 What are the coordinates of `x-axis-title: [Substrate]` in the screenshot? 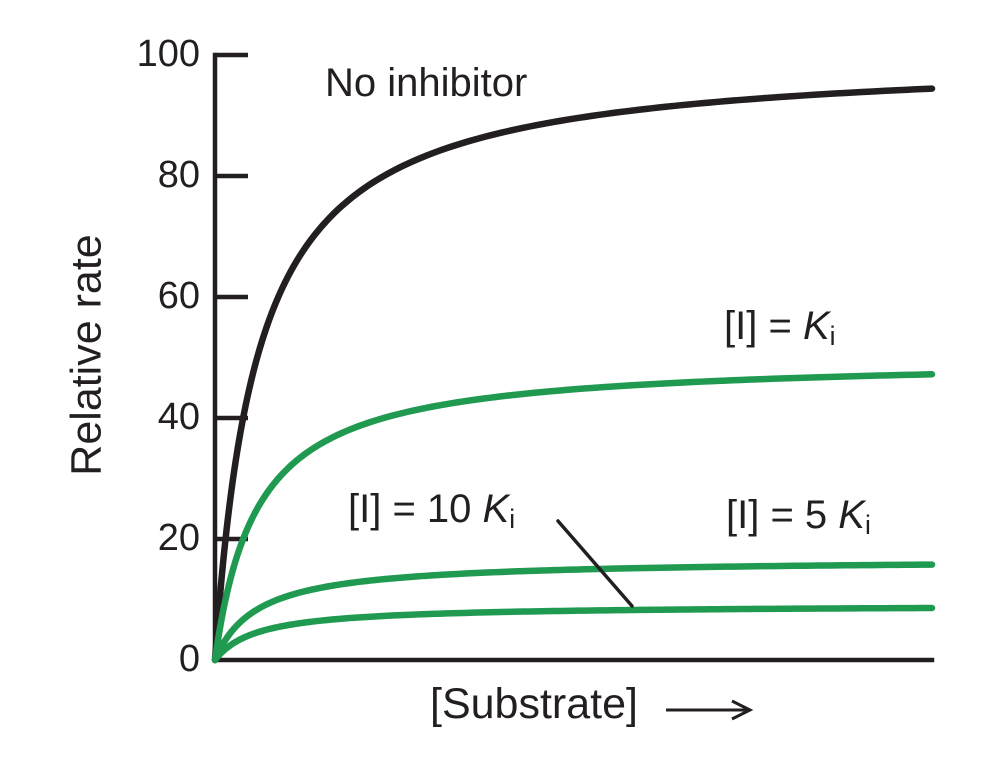 It's located at (592, 704).